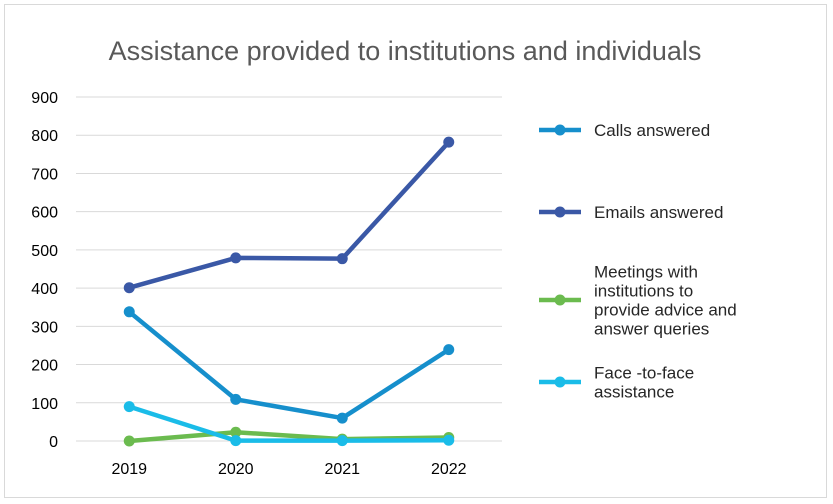 The image size is (833, 504). Describe the element at coordinates (652, 130) in the screenshot. I see `legend-label: Calls answered` at that location.